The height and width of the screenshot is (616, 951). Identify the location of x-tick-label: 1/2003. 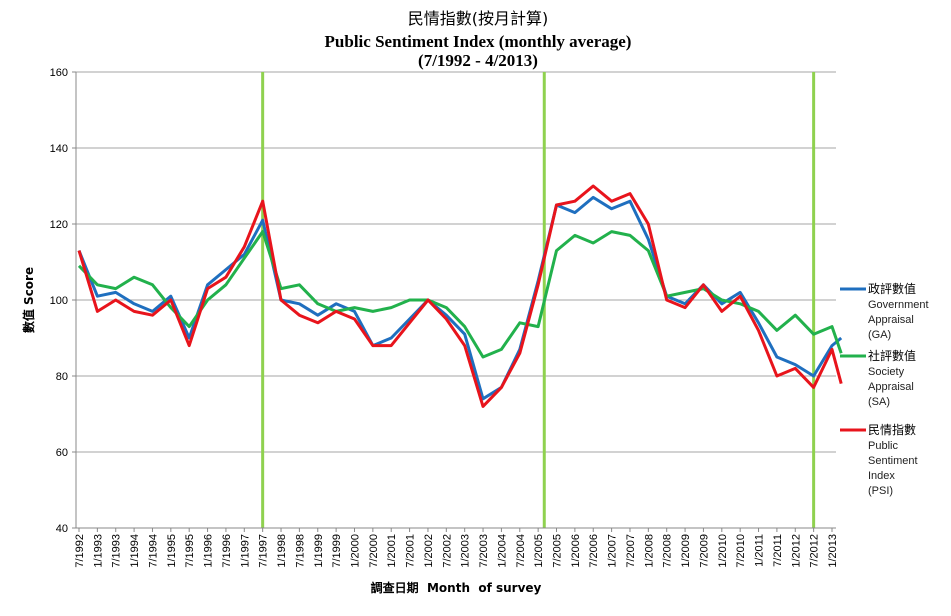
(466, 551).